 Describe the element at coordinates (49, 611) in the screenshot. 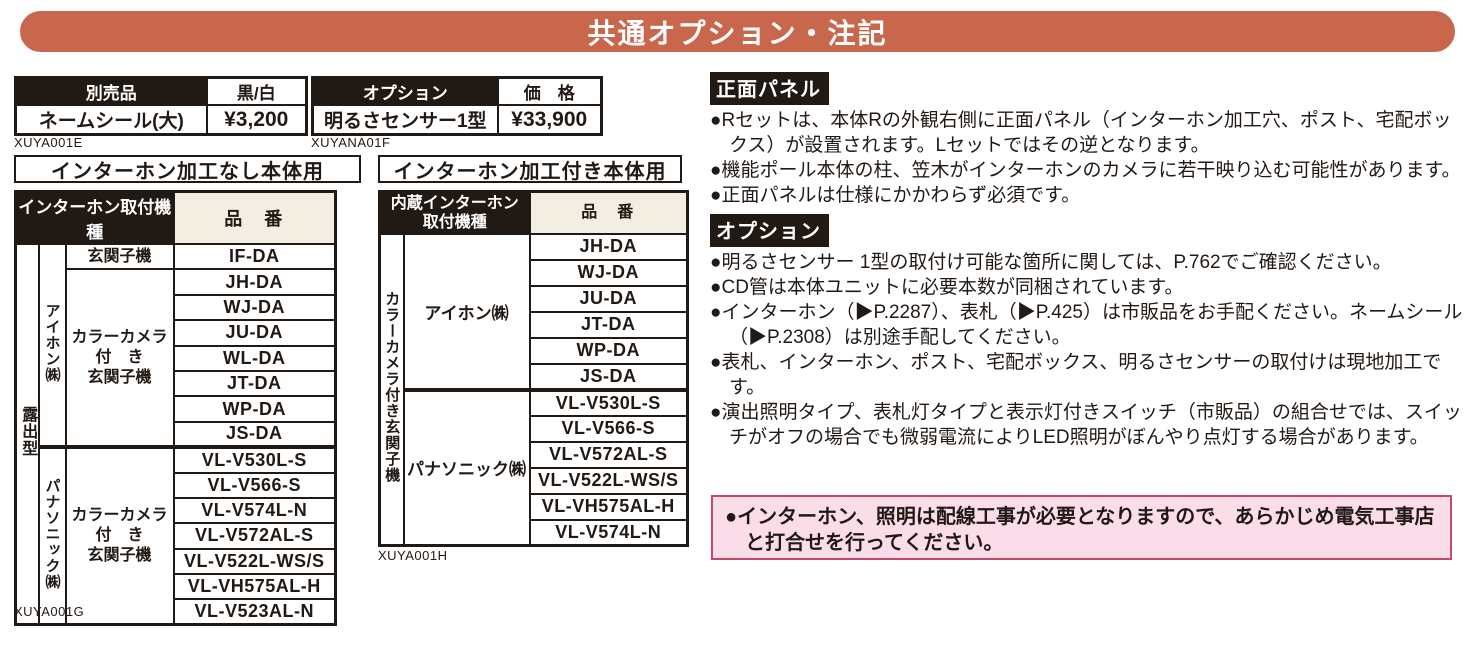

I see `table-code-label: XUYA001G` at that location.